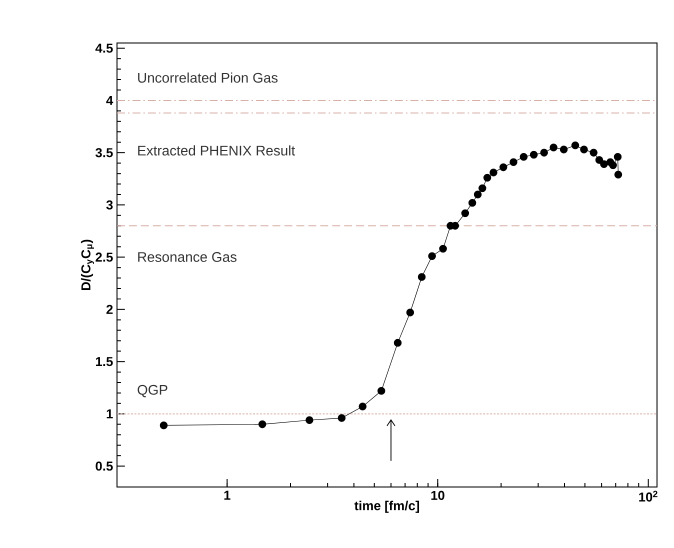 The width and height of the screenshot is (674, 548). Describe the element at coordinates (437, 495) in the screenshot. I see `x-tick-label: 10` at that location.